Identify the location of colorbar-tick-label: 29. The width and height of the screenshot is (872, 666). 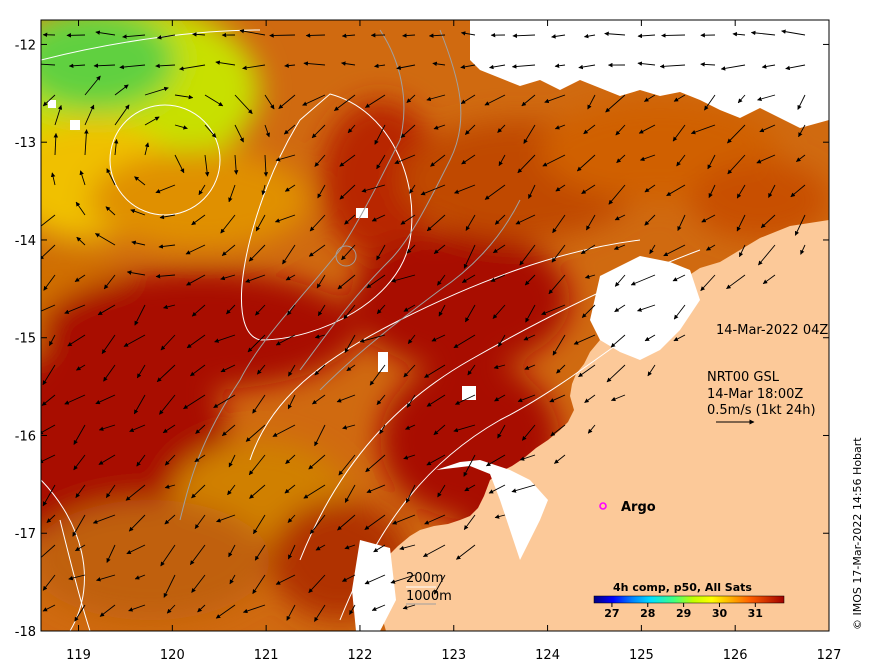
(683, 613).